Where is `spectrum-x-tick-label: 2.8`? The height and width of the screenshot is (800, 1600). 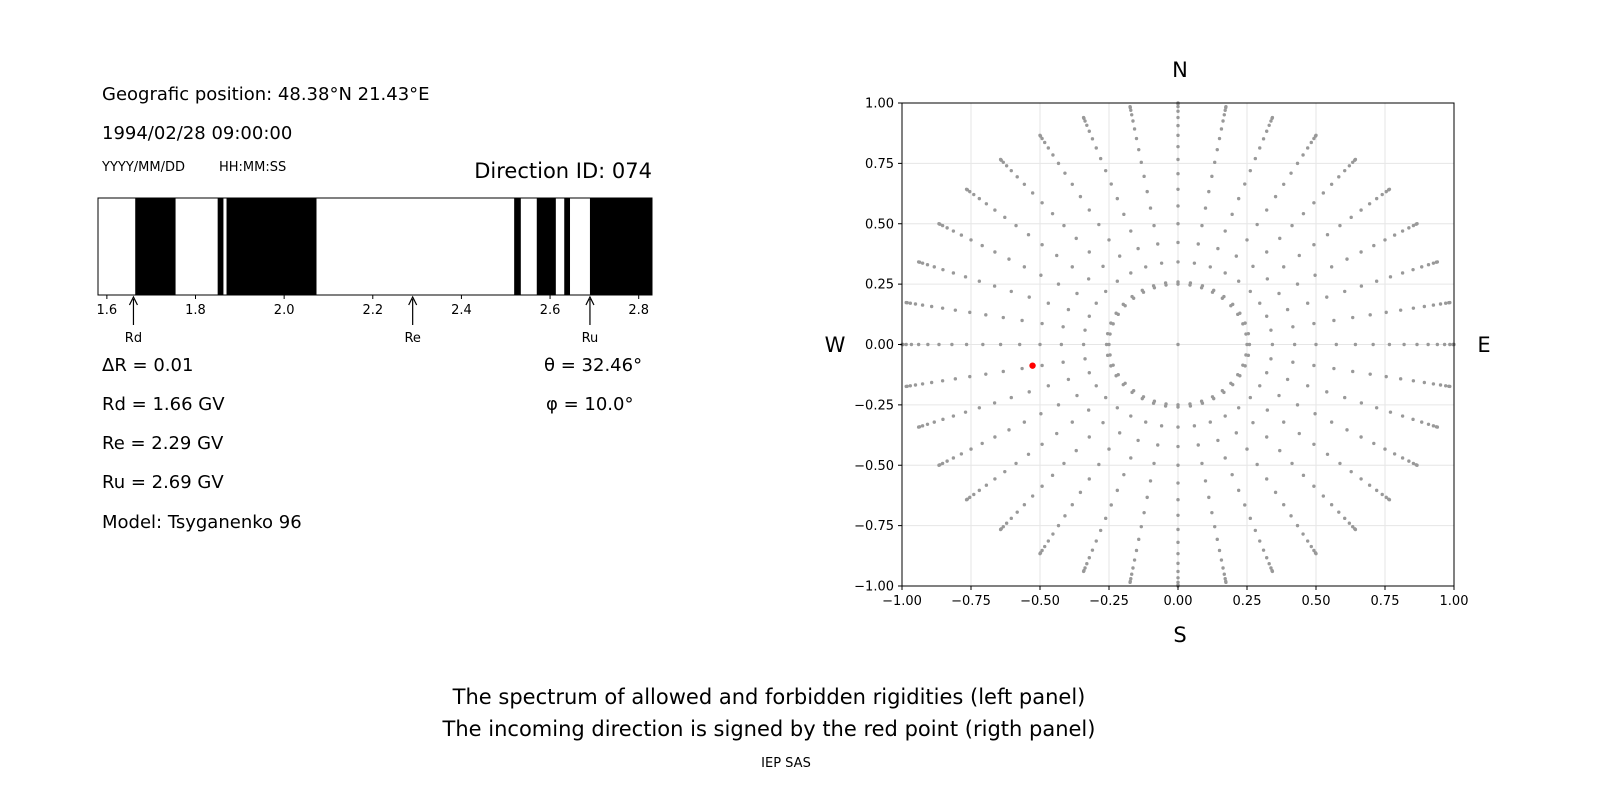 spectrum-x-tick-label: 2.8 is located at coordinates (638, 310).